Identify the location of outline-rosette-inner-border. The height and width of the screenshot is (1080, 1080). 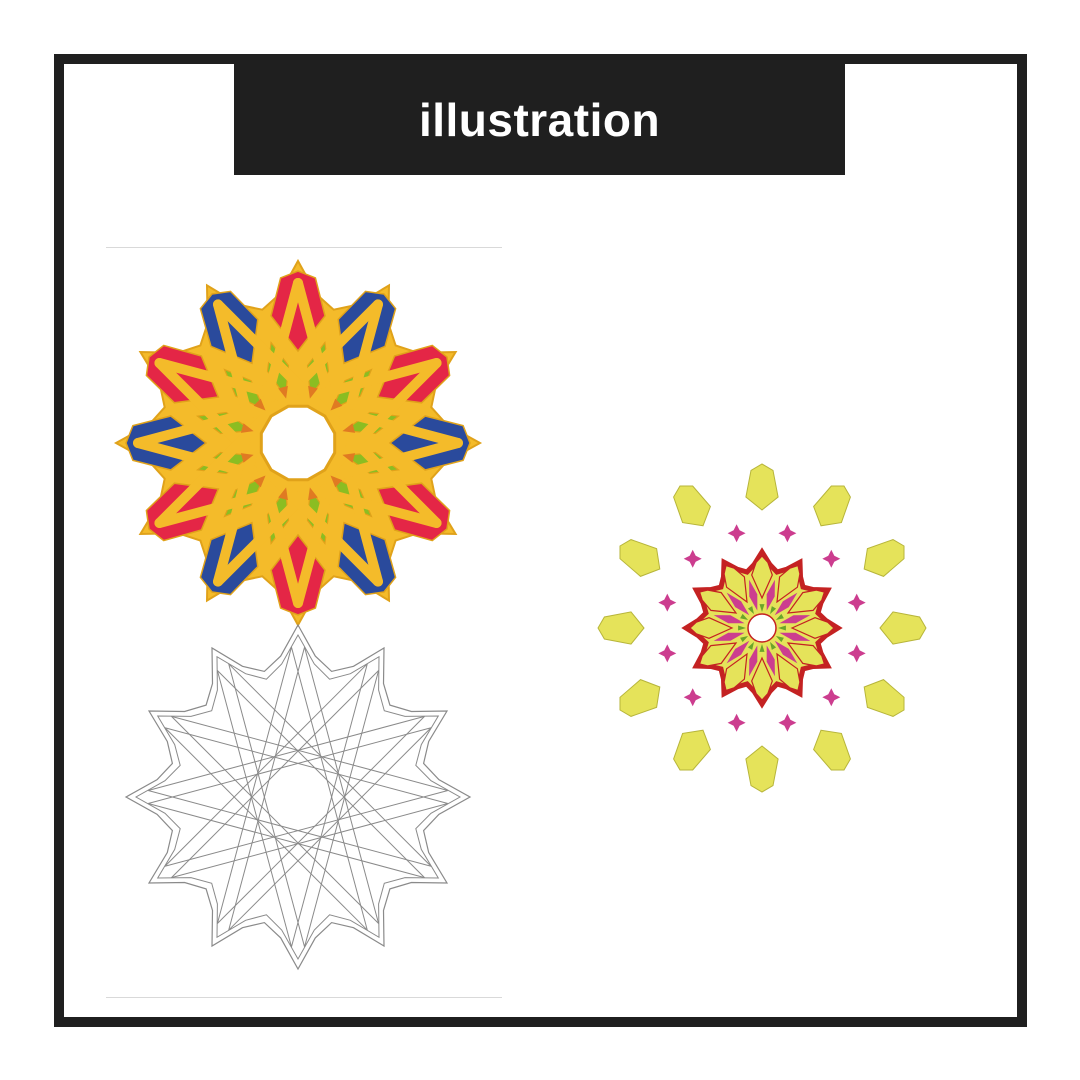
(298, 797).